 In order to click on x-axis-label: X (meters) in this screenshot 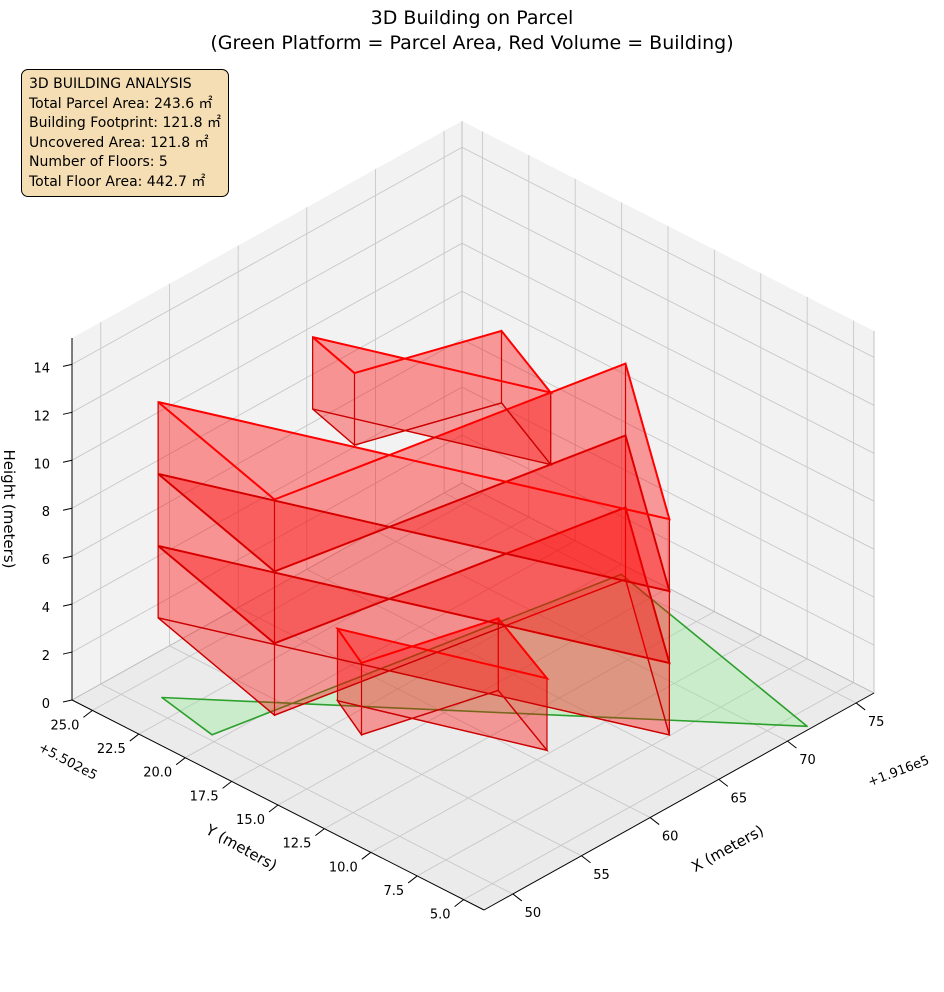, I will do `click(727, 848)`.